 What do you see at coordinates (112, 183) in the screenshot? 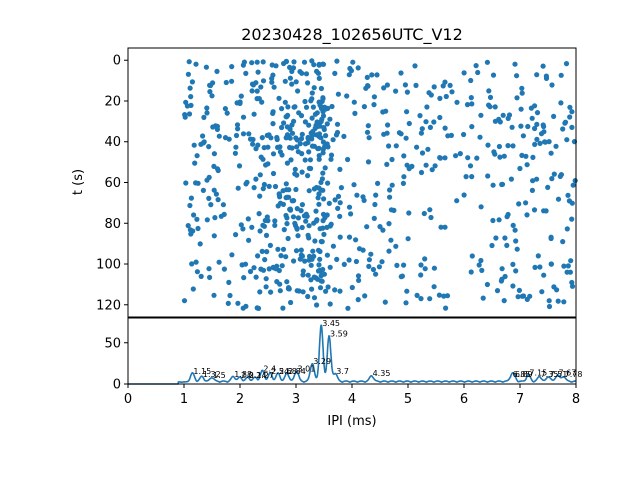
I see `scatter-y-tick-label: 60` at bounding box center [112, 183].